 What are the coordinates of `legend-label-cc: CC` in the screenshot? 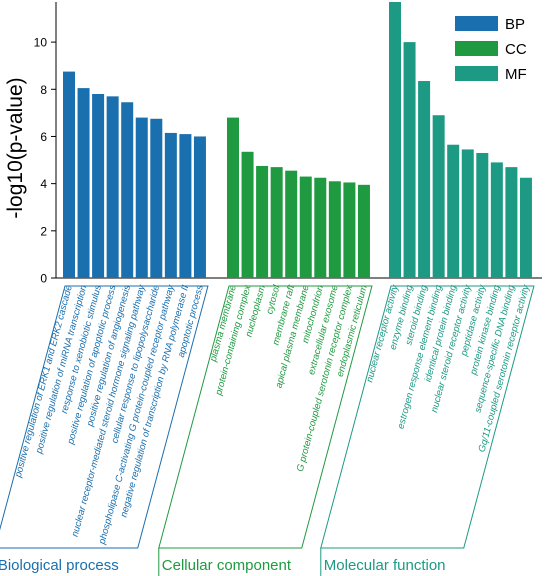 It's located at (516, 49).